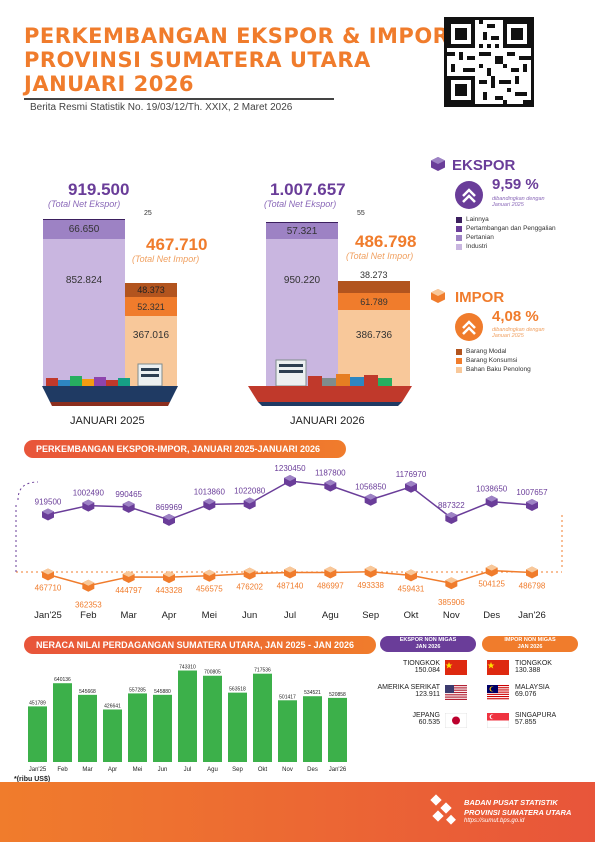 The height and width of the screenshot is (842, 595). What do you see at coordinates (300, 204) in the screenshot?
I see `ekspor-total-label-2026: (Total Net Ekspor)` at bounding box center [300, 204].